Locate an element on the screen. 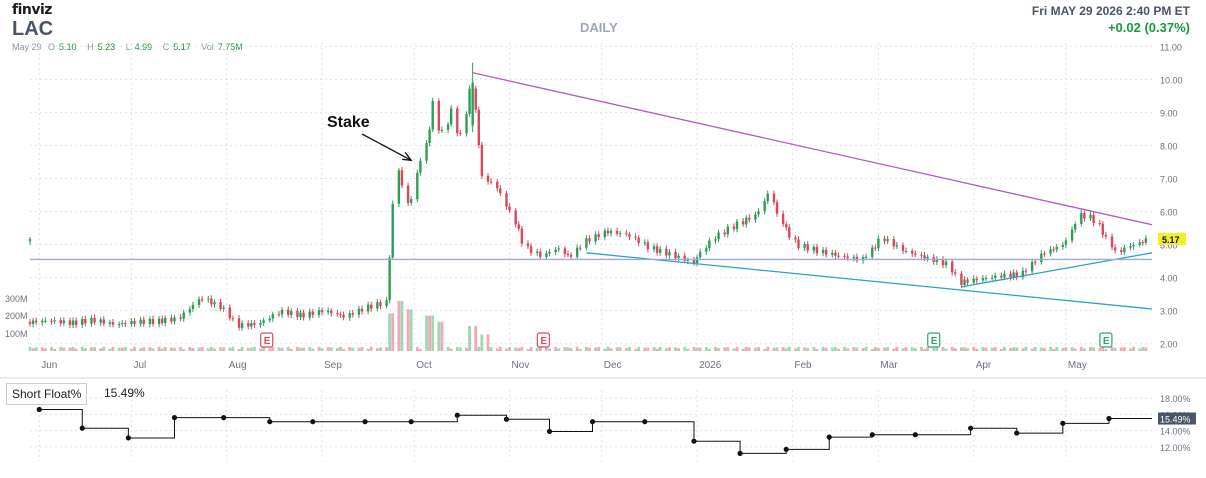  earnings-marker-label: E is located at coordinates (1106, 341).